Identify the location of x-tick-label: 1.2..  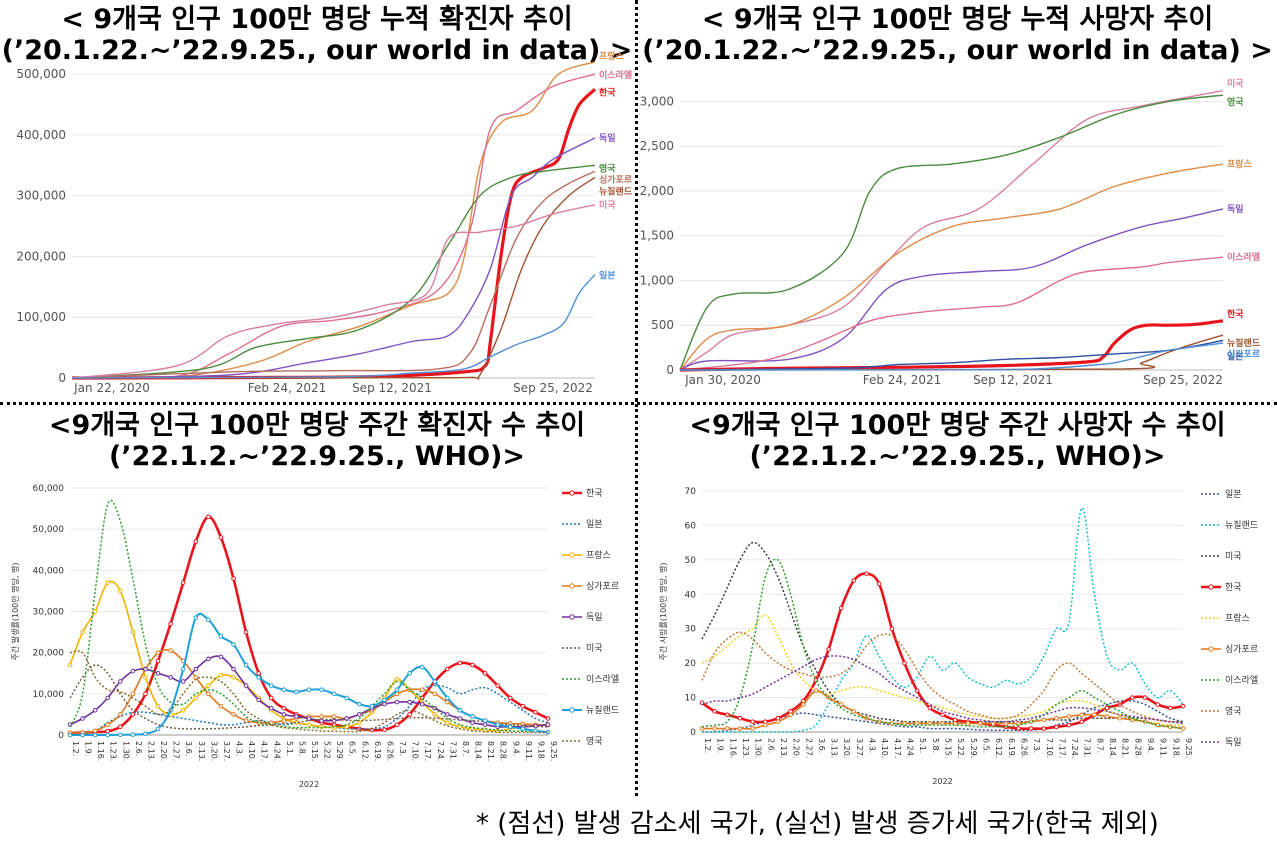
(707, 745).